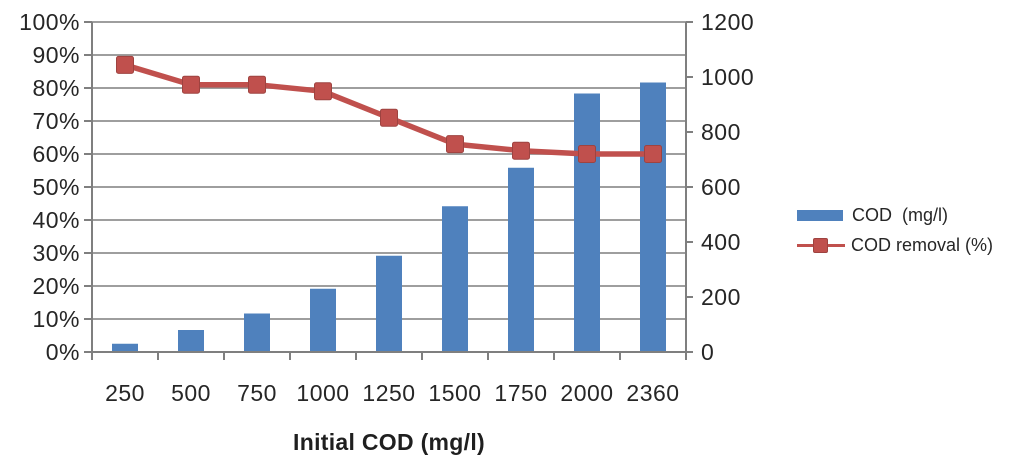 The height and width of the screenshot is (471, 1020). Describe the element at coordinates (63, 352) in the screenshot. I see `y-left-tick-label: 0%` at that location.